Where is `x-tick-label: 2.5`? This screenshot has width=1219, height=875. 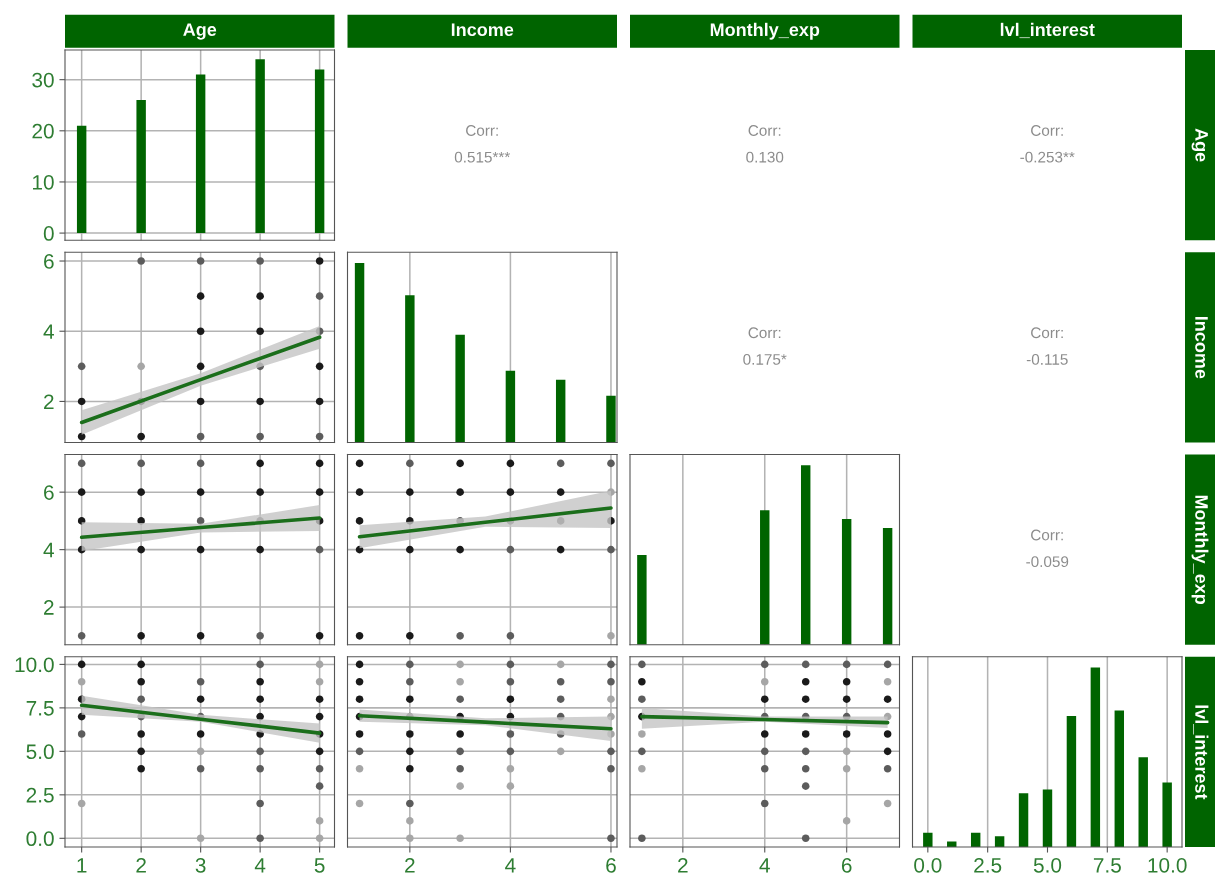 x-tick-label: 2.5 is located at coordinates (988, 865).